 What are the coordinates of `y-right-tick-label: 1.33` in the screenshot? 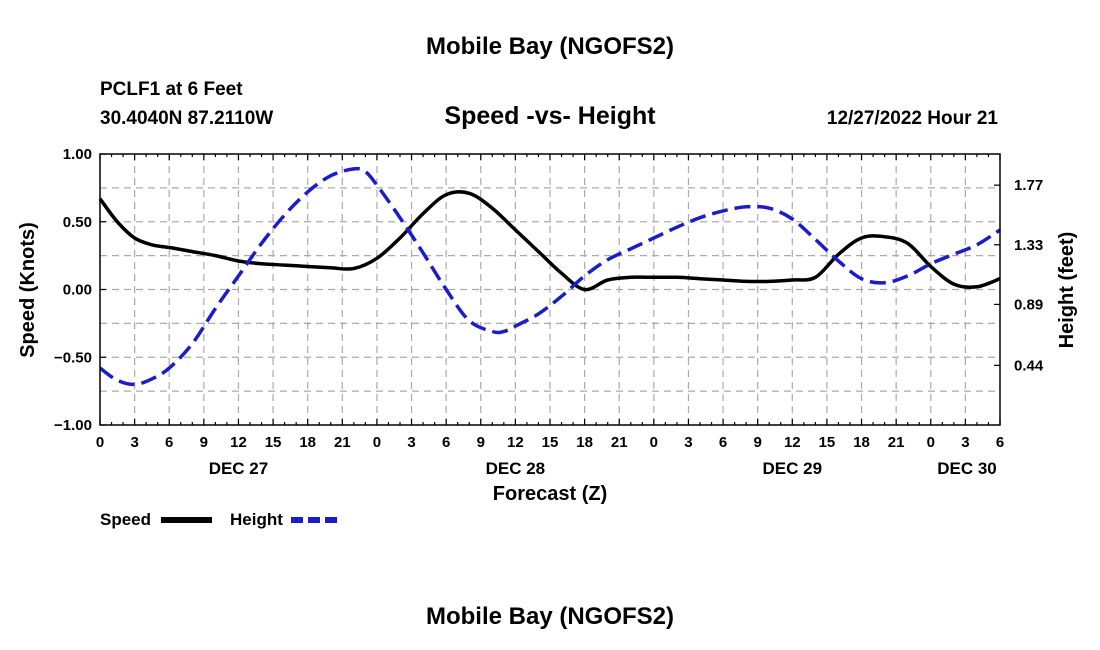 It's located at (1028, 245).